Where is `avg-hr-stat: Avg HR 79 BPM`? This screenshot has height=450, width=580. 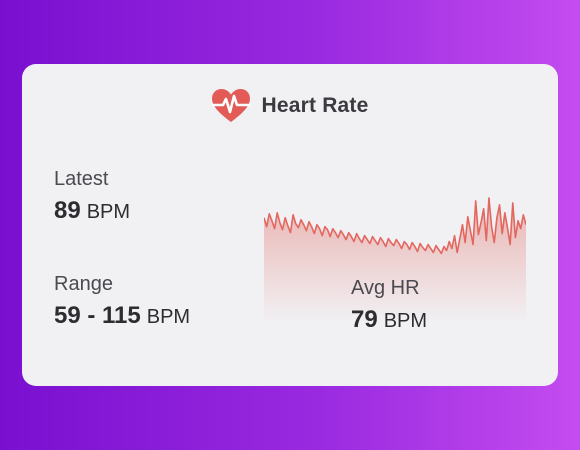
avg-hr-stat: Avg HR 79 BPM is located at coordinates (389, 305).